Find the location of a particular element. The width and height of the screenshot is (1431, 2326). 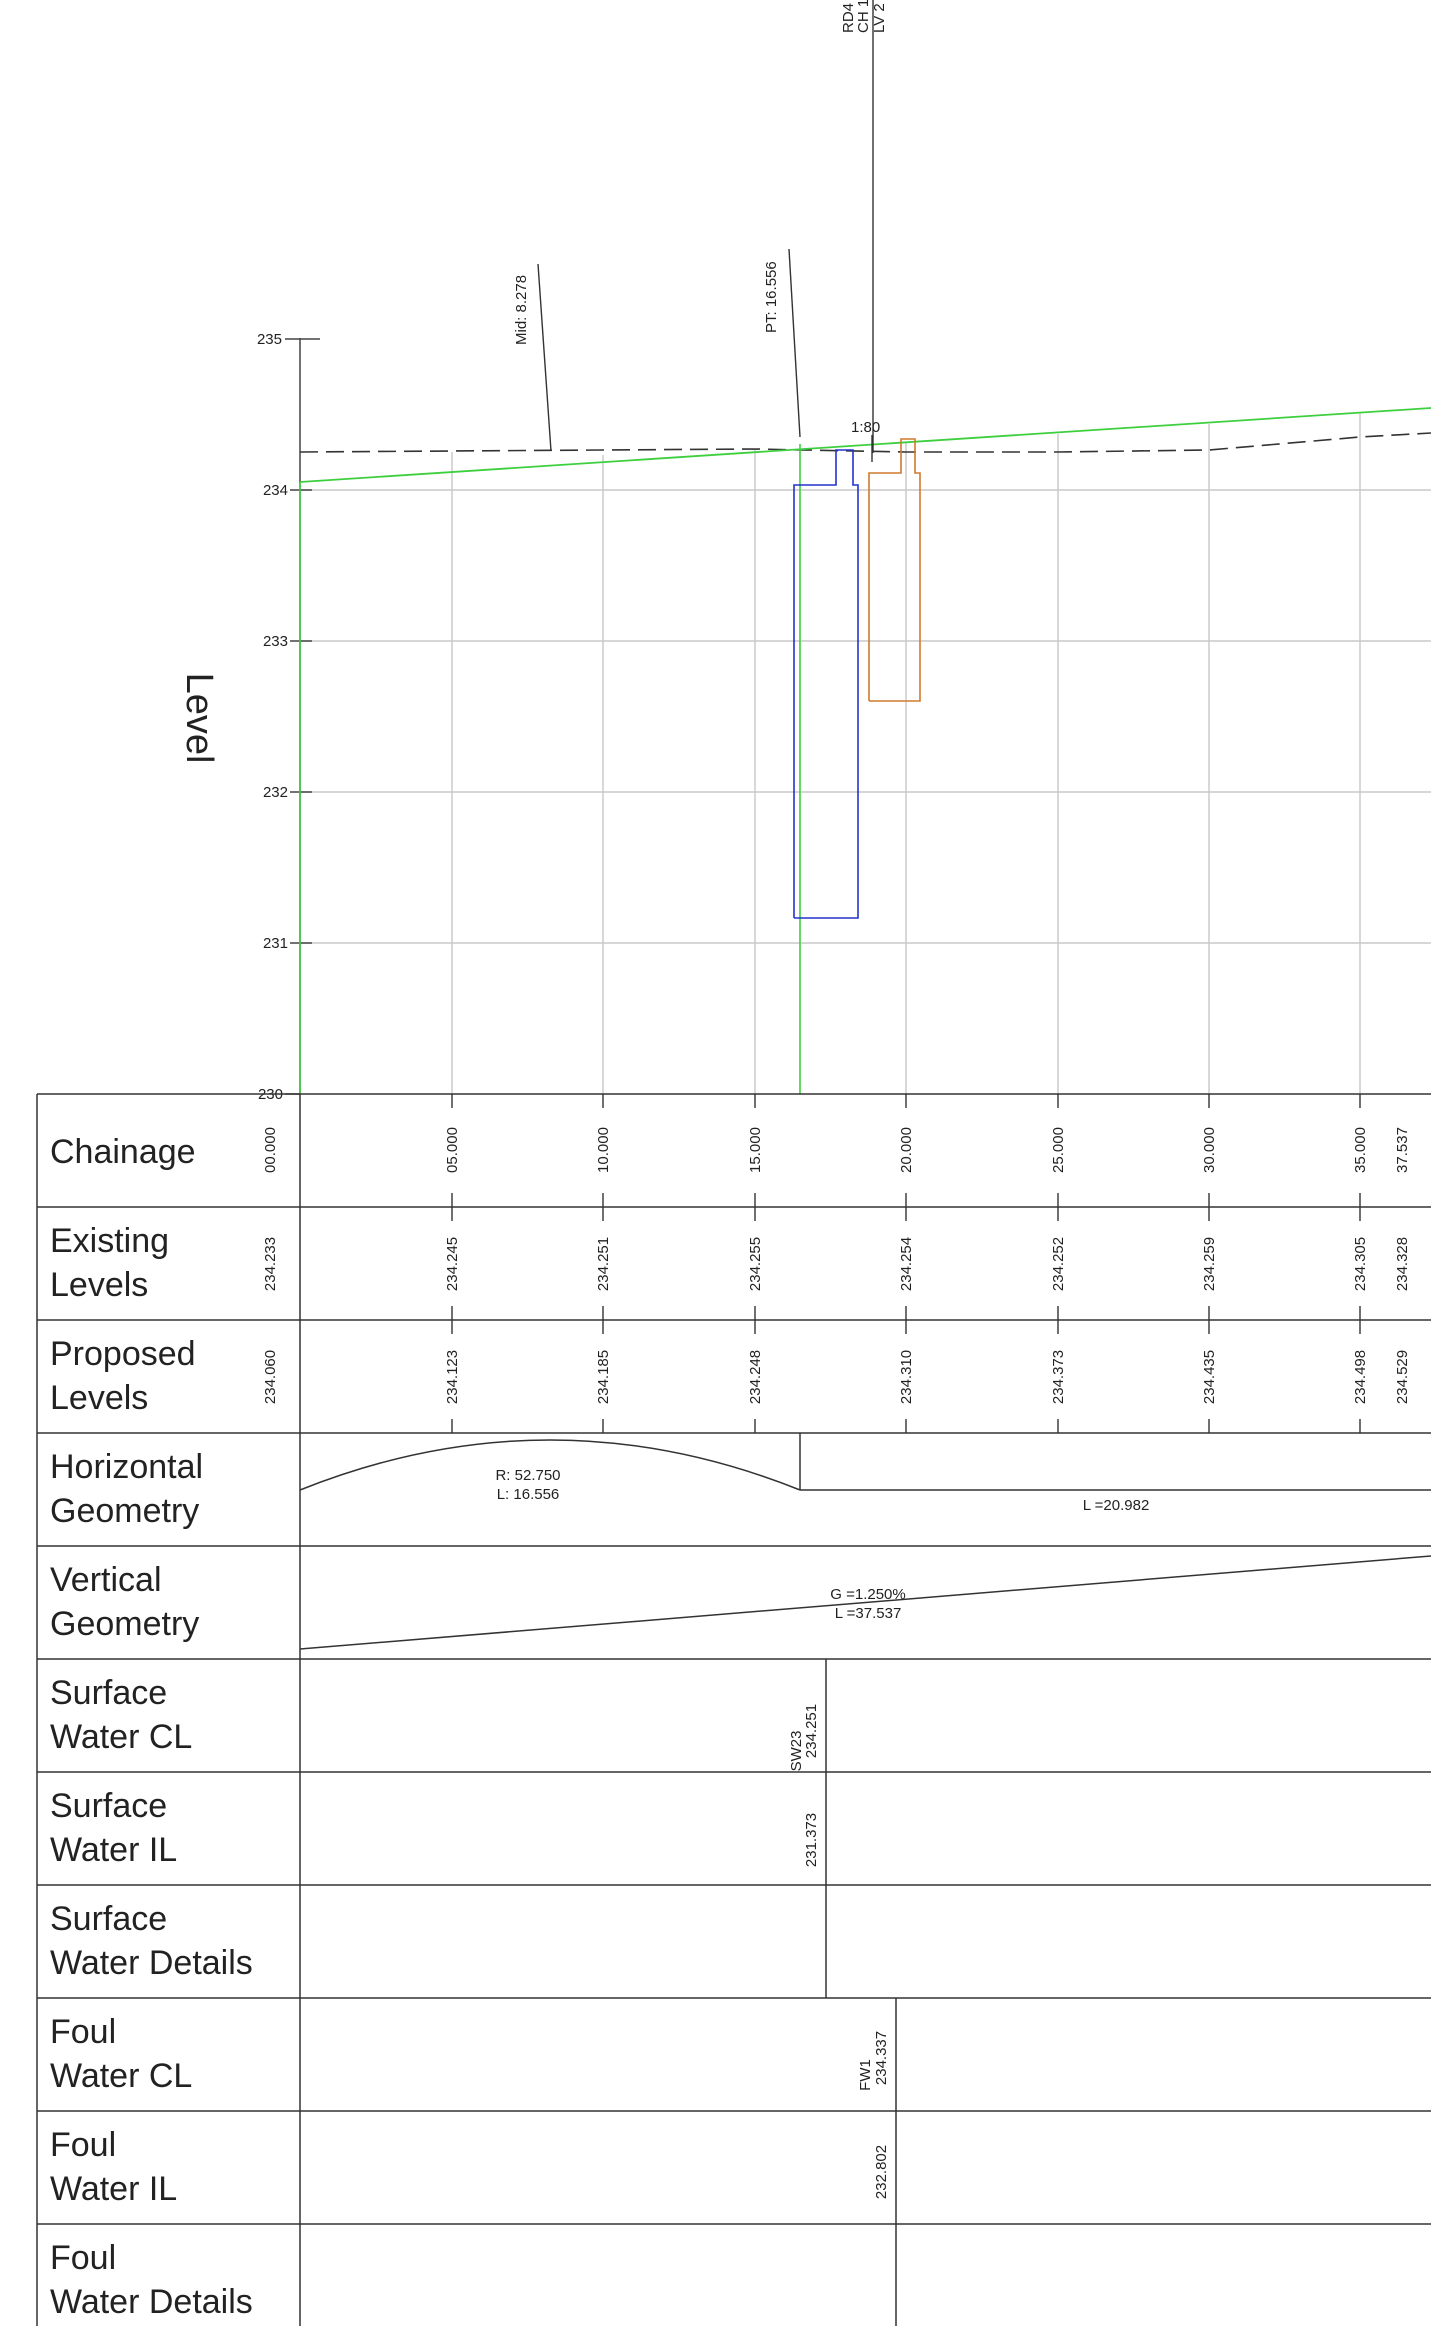

tick-label-233: 233 is located at coordinates (275, 641).